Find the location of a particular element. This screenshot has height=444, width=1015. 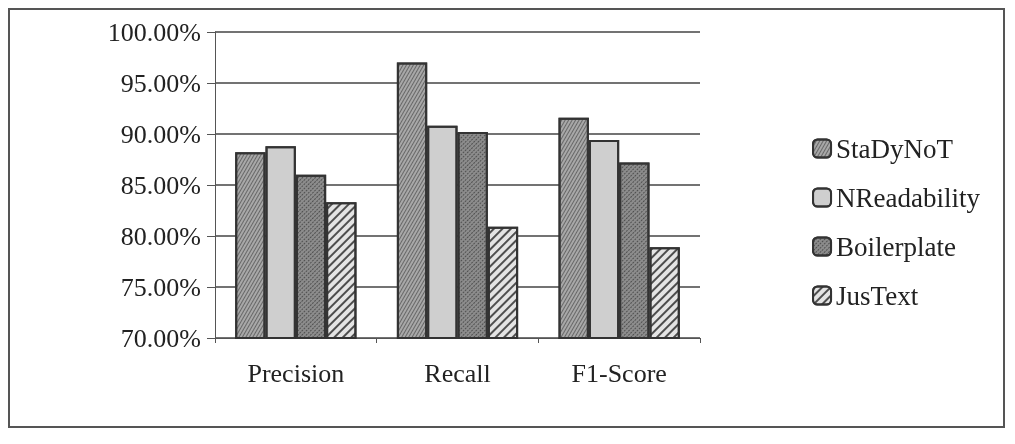

x-tick-label: Recall is located at coordinates (457, 373).